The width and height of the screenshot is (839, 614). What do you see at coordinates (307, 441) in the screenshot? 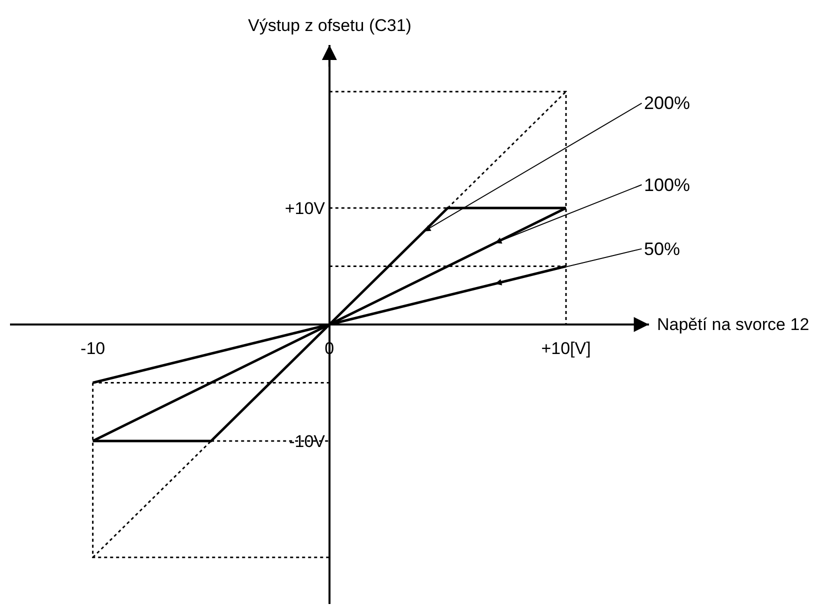
I see `y-tick-label: -10V` at bounding box center [307, 441].